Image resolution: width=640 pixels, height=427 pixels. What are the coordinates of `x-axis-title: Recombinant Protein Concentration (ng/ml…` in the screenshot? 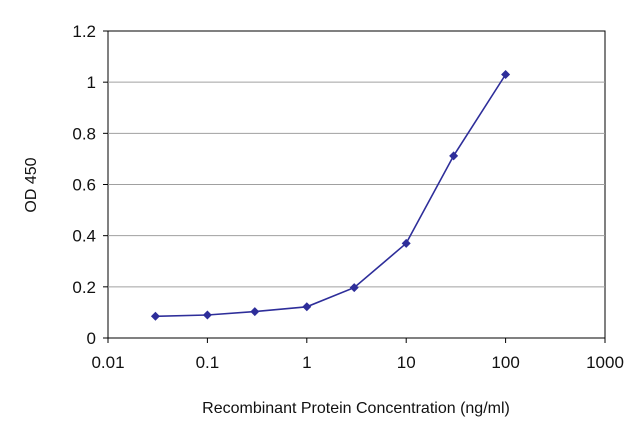 It's located at (356, 408).